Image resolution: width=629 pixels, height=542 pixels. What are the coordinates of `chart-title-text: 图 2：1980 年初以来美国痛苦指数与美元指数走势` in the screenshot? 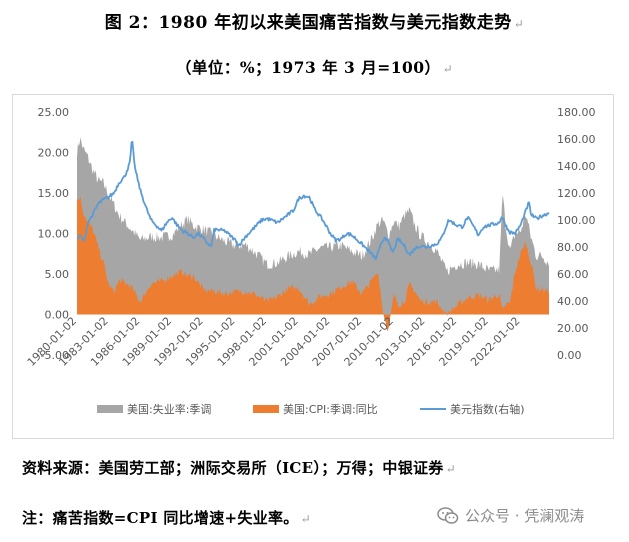 It's located at (308, 23).